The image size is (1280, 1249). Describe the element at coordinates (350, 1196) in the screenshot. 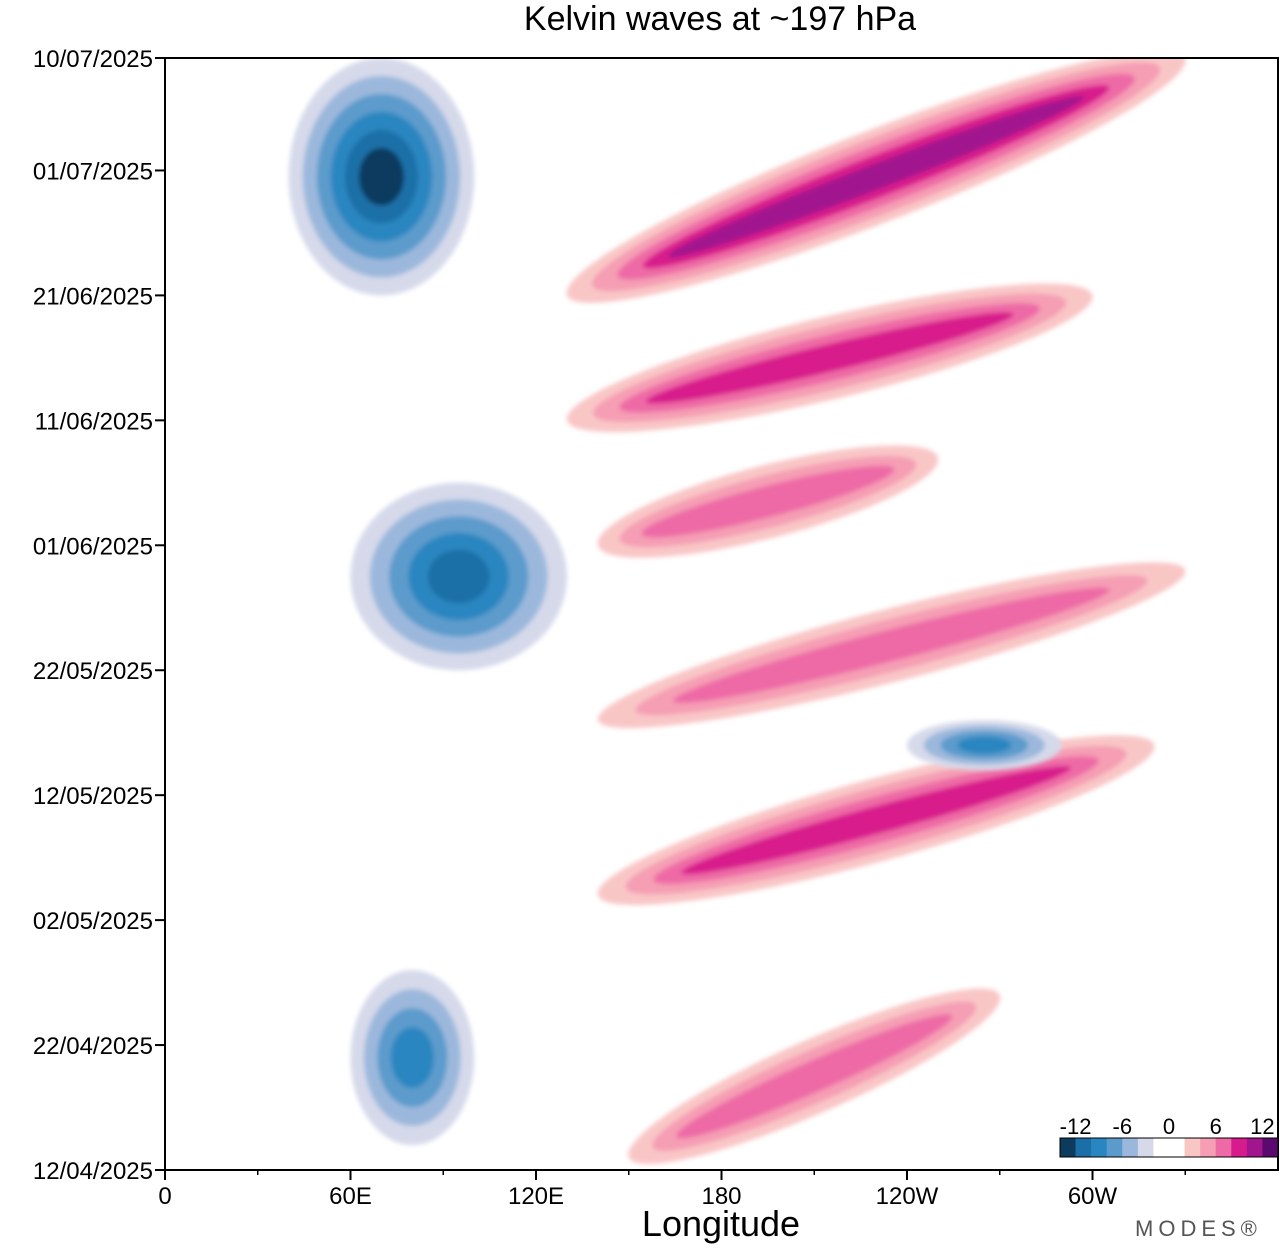

I see `x-tick-label: 60E` at that location.